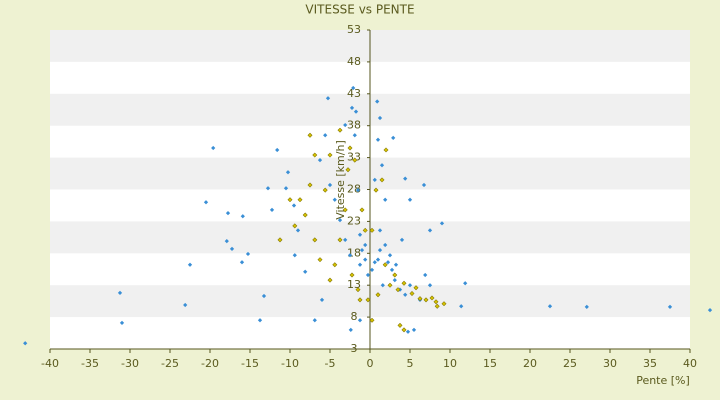 This screenshot has width=720, height=400. What do you see at coordinates (340, 180) in the screenshot?
I see `y-axis-label: Vitesse [km/h]` at bounding box center [340, 180].